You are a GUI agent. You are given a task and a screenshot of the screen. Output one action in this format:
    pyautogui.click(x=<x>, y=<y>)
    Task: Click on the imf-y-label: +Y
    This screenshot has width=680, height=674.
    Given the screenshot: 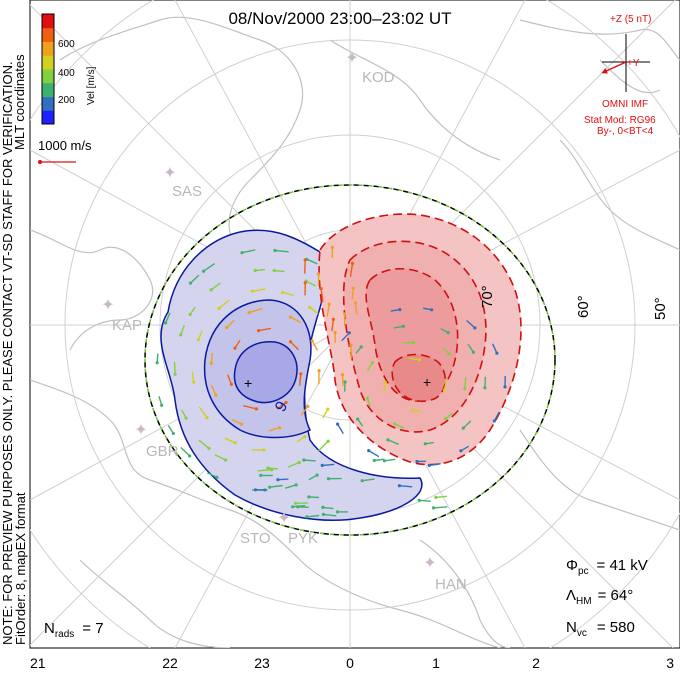 What is the action you would take?
    pyautogui.click(x=633, y=63)
    